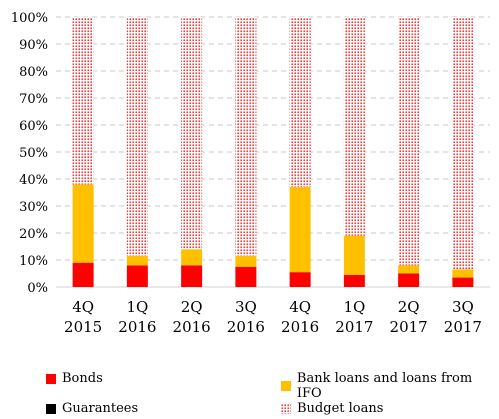 The height and width of the screenshot is (419, 499). I want to click on y-tick-label: 10%, so click(33, 261).